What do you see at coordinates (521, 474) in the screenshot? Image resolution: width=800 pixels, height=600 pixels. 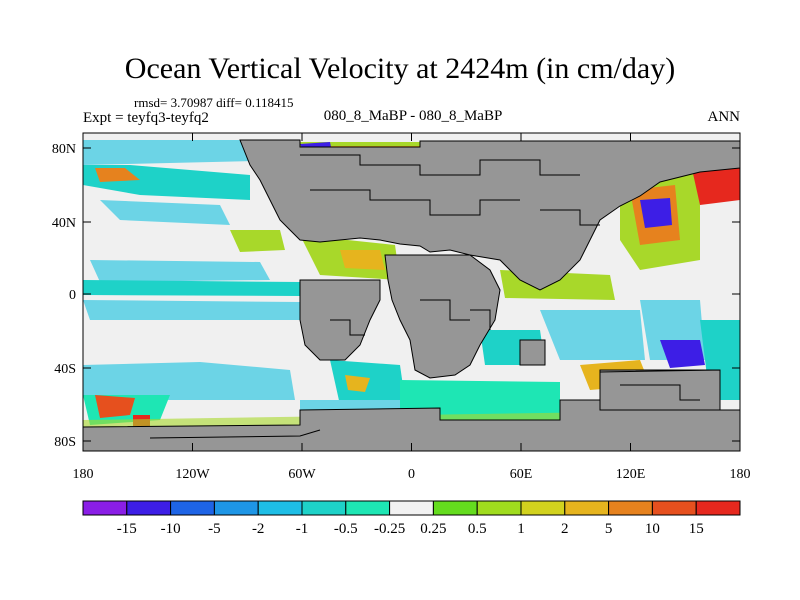 I see `lon-label-60e: 60E` at bounding box center [521, 474].